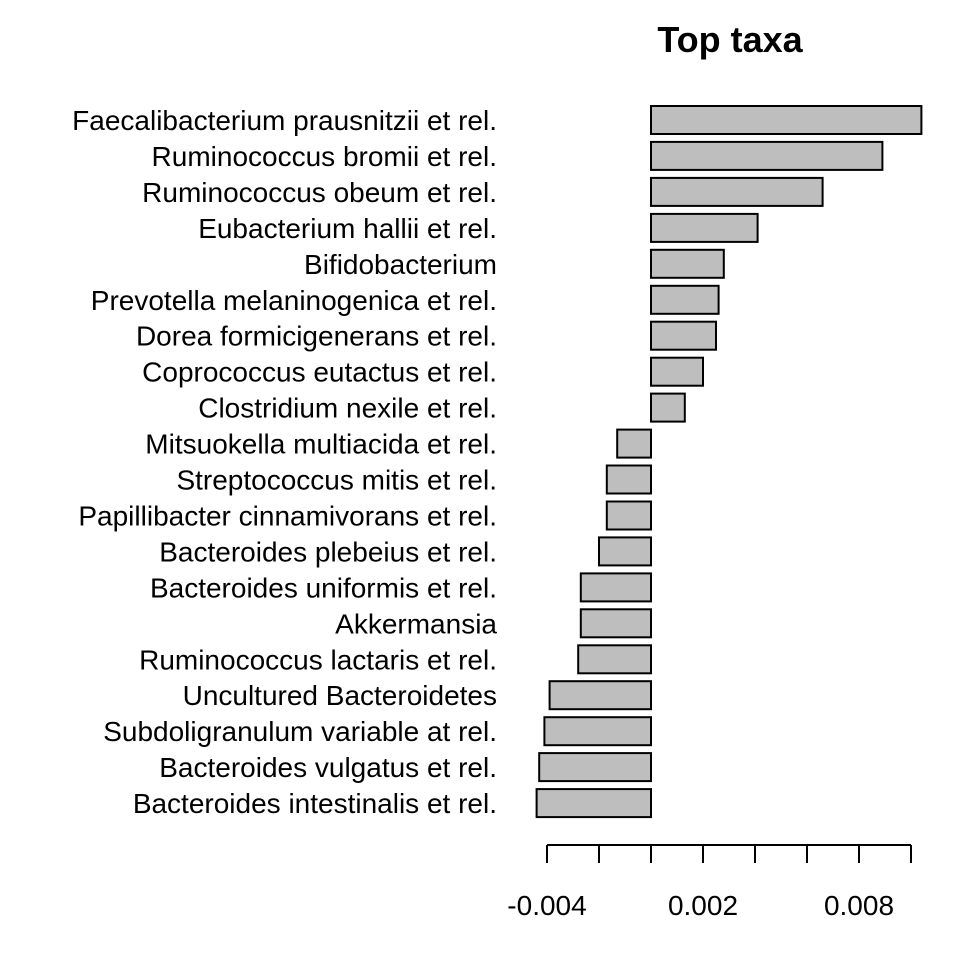  I want to click on x-tick-label: -0.004, so click(546, 905).